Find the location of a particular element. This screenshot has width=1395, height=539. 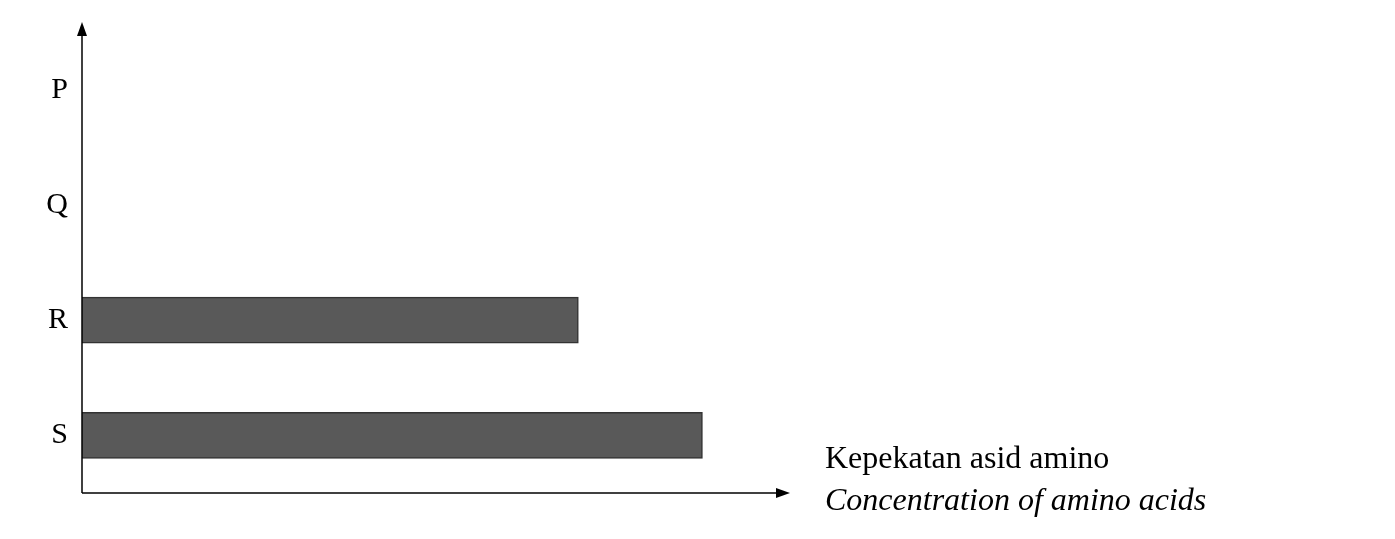

y-tick-label: S is located at coordinates (59, 433).